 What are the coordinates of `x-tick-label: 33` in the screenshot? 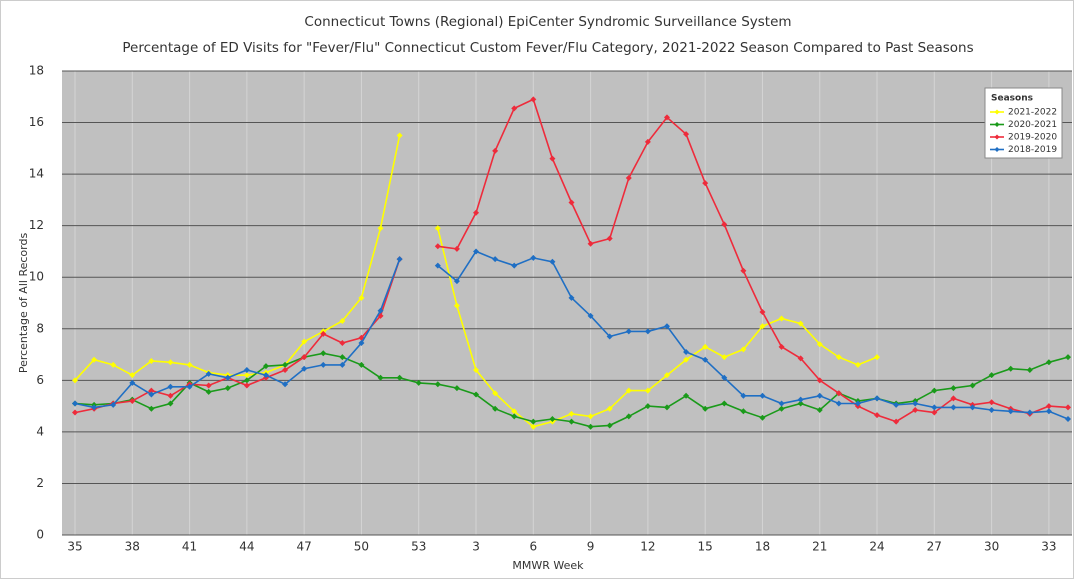 It's located at (1048, 547).